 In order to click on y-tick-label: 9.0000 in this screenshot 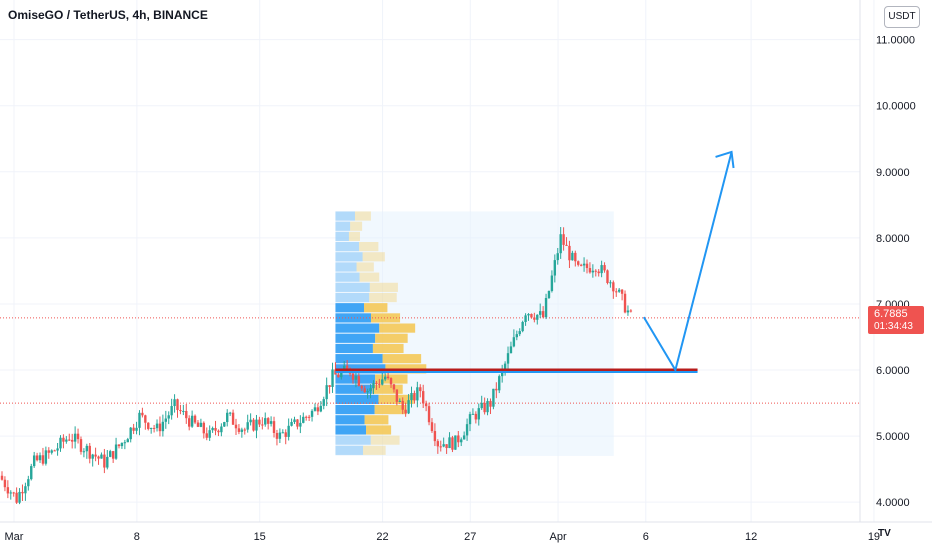, I will do `click(893, 173)`.